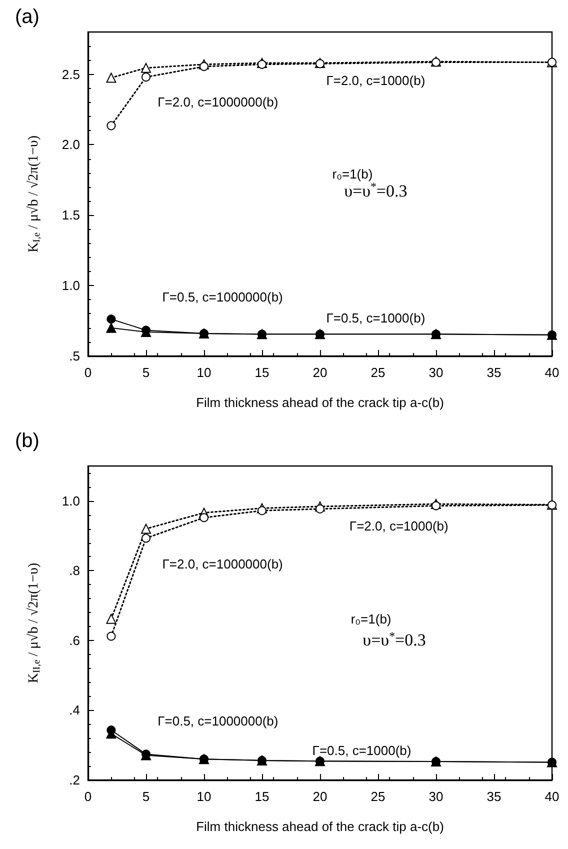 The height and width of the screenshot is (849, 568). I want to click on y-tick-label: 1.5, so click(71, 215).